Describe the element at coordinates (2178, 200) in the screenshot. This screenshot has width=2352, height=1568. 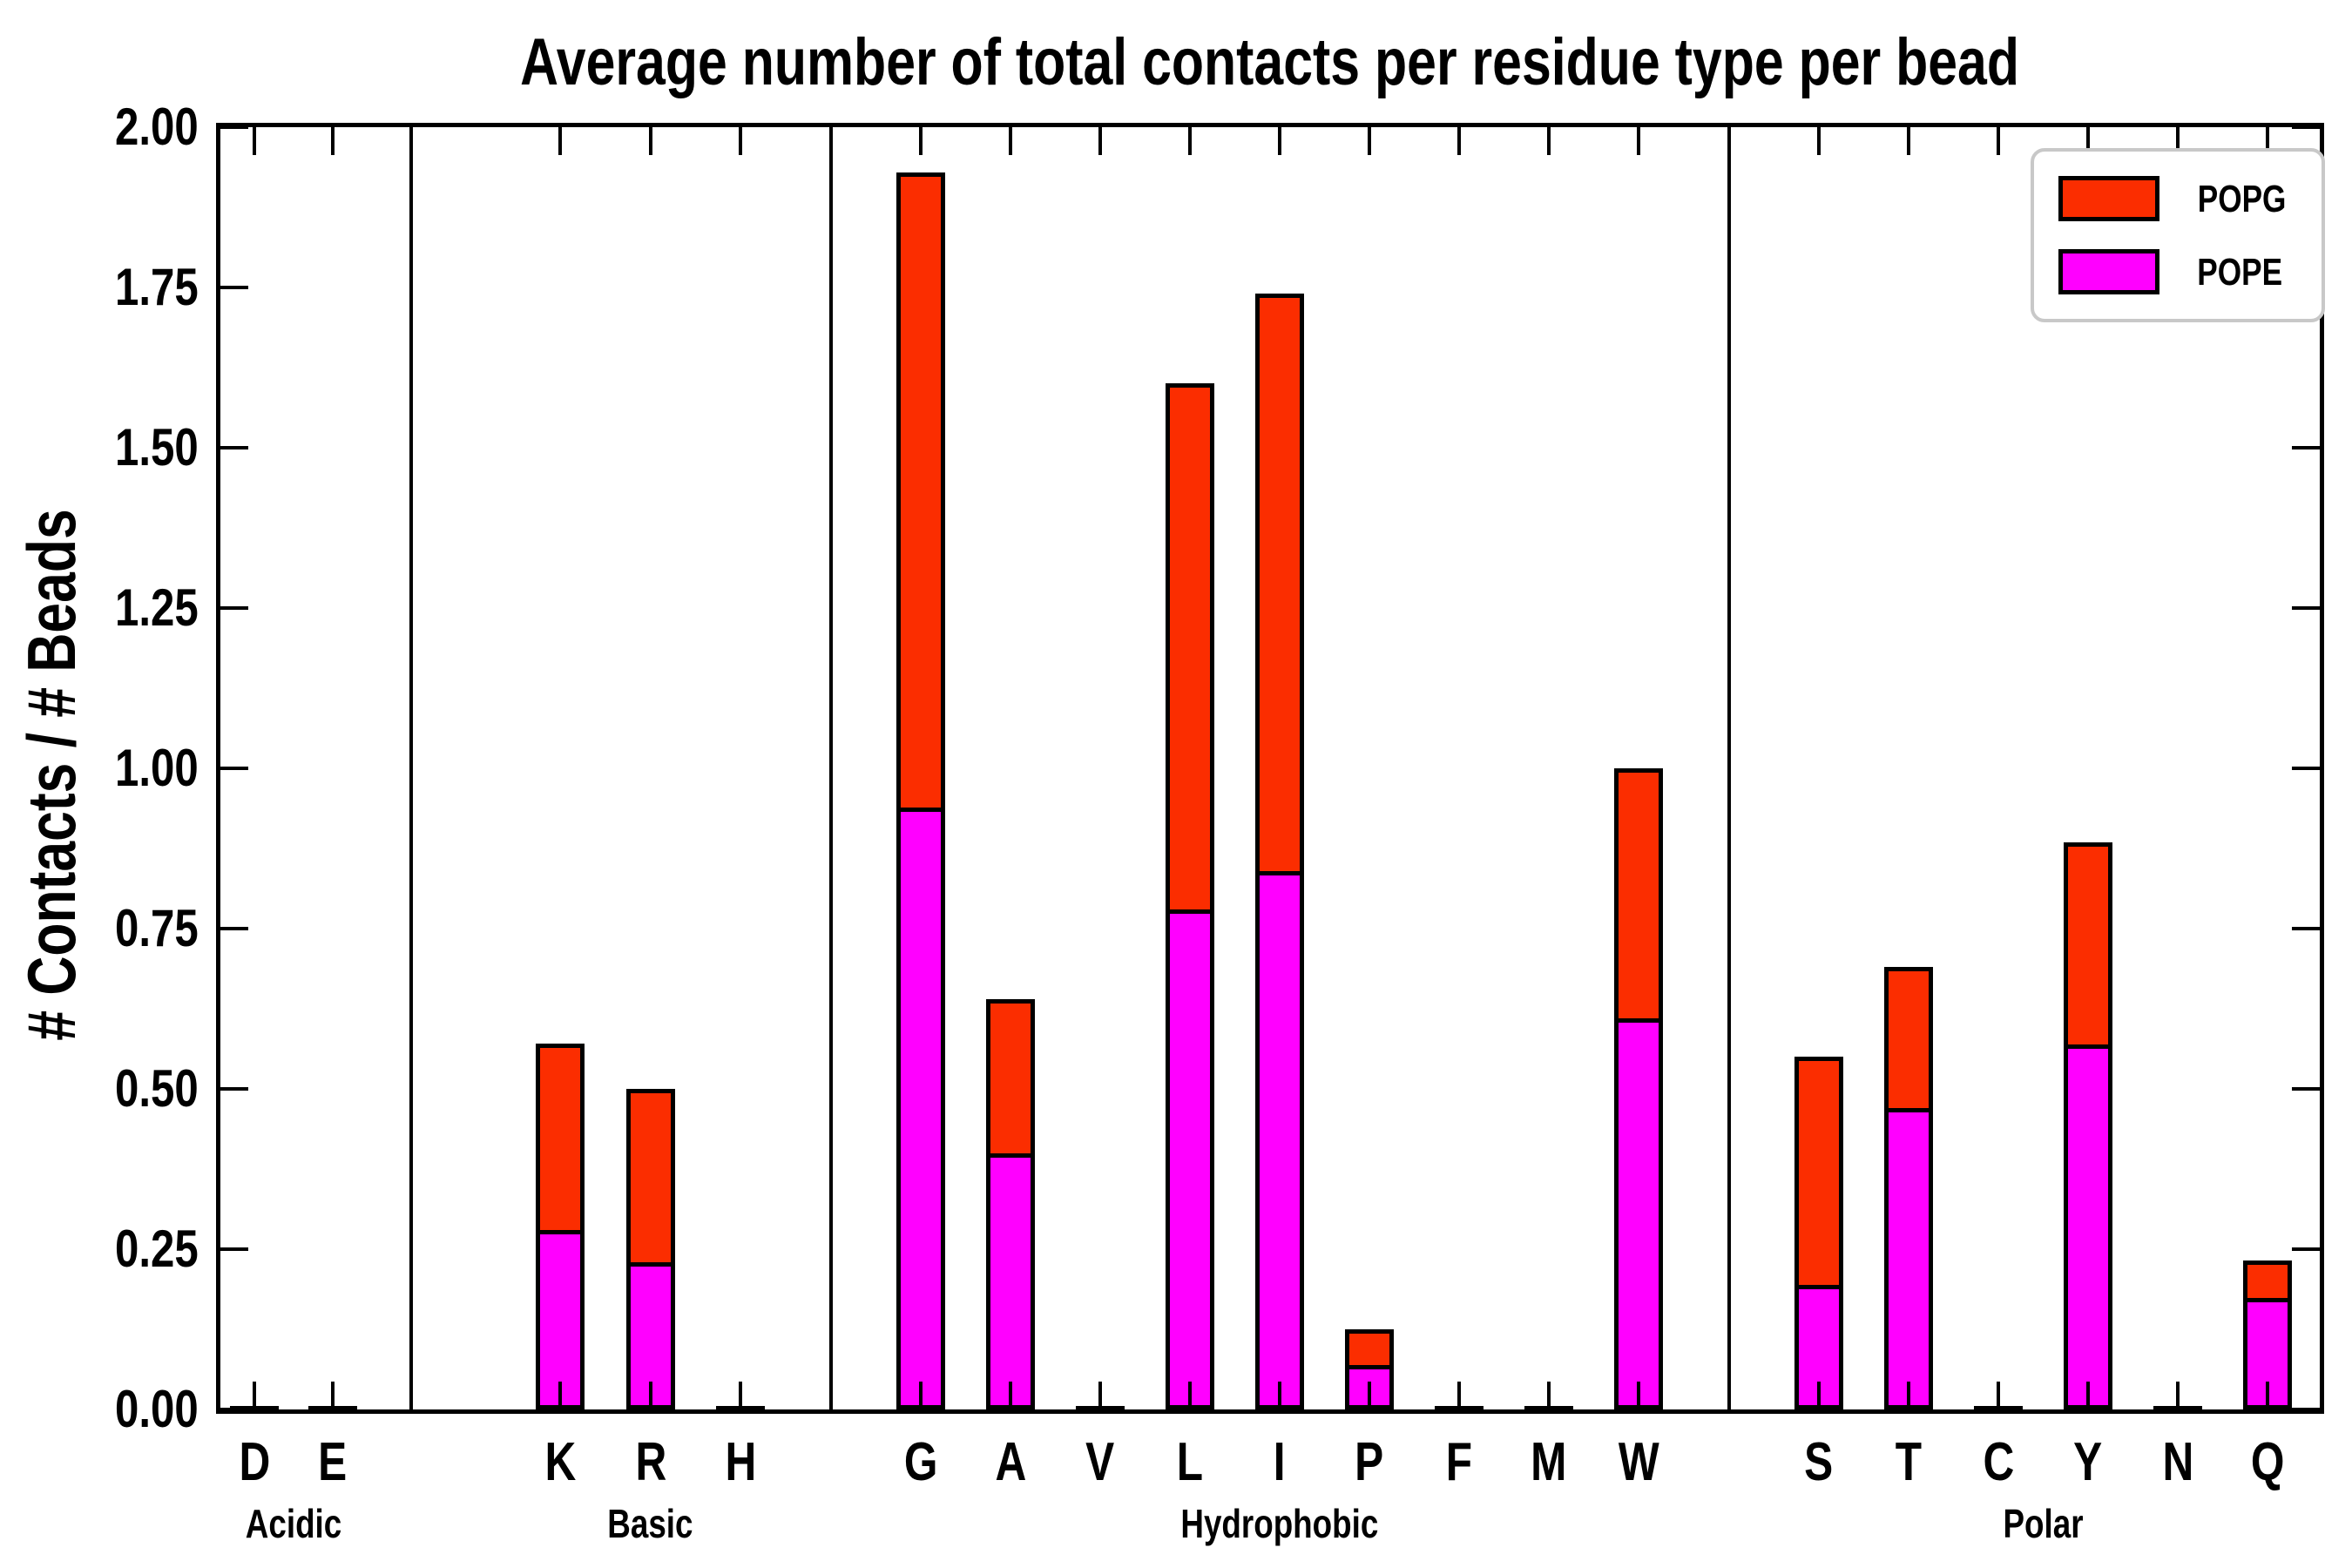
I see `legend-row-popg: POPG` at that location.